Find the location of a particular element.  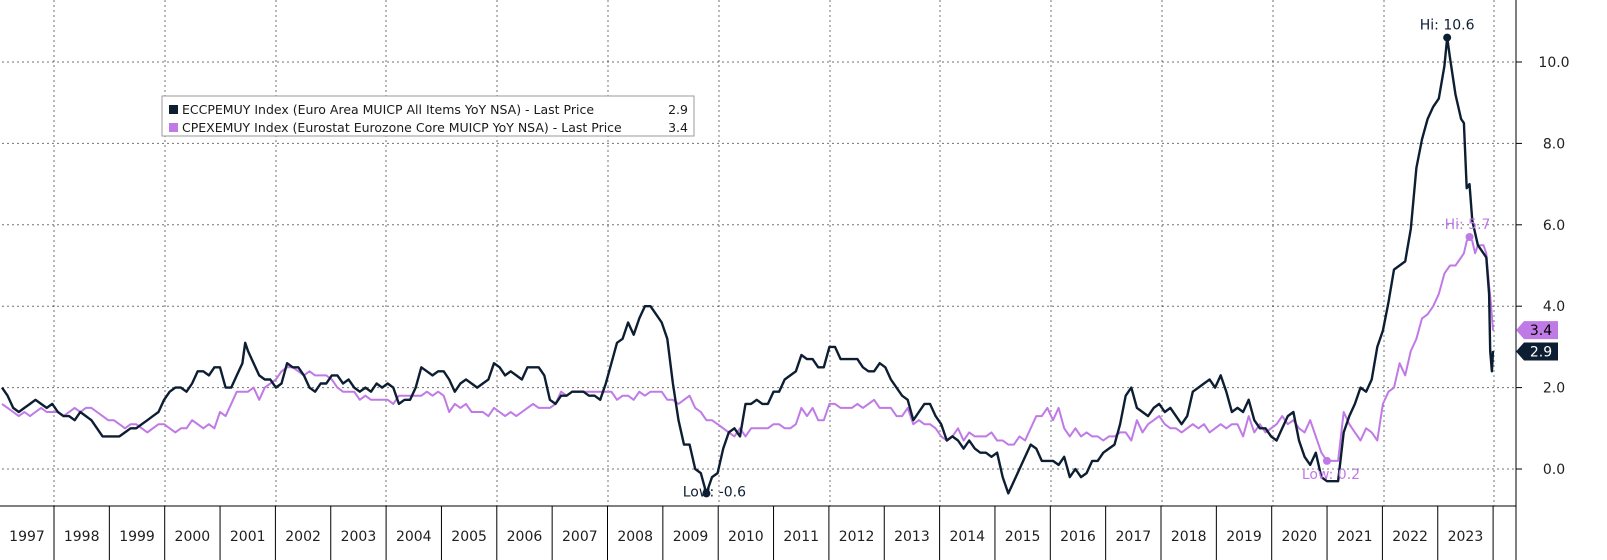

x-tick-label: 2020 is located at coordinates (1300, 537).